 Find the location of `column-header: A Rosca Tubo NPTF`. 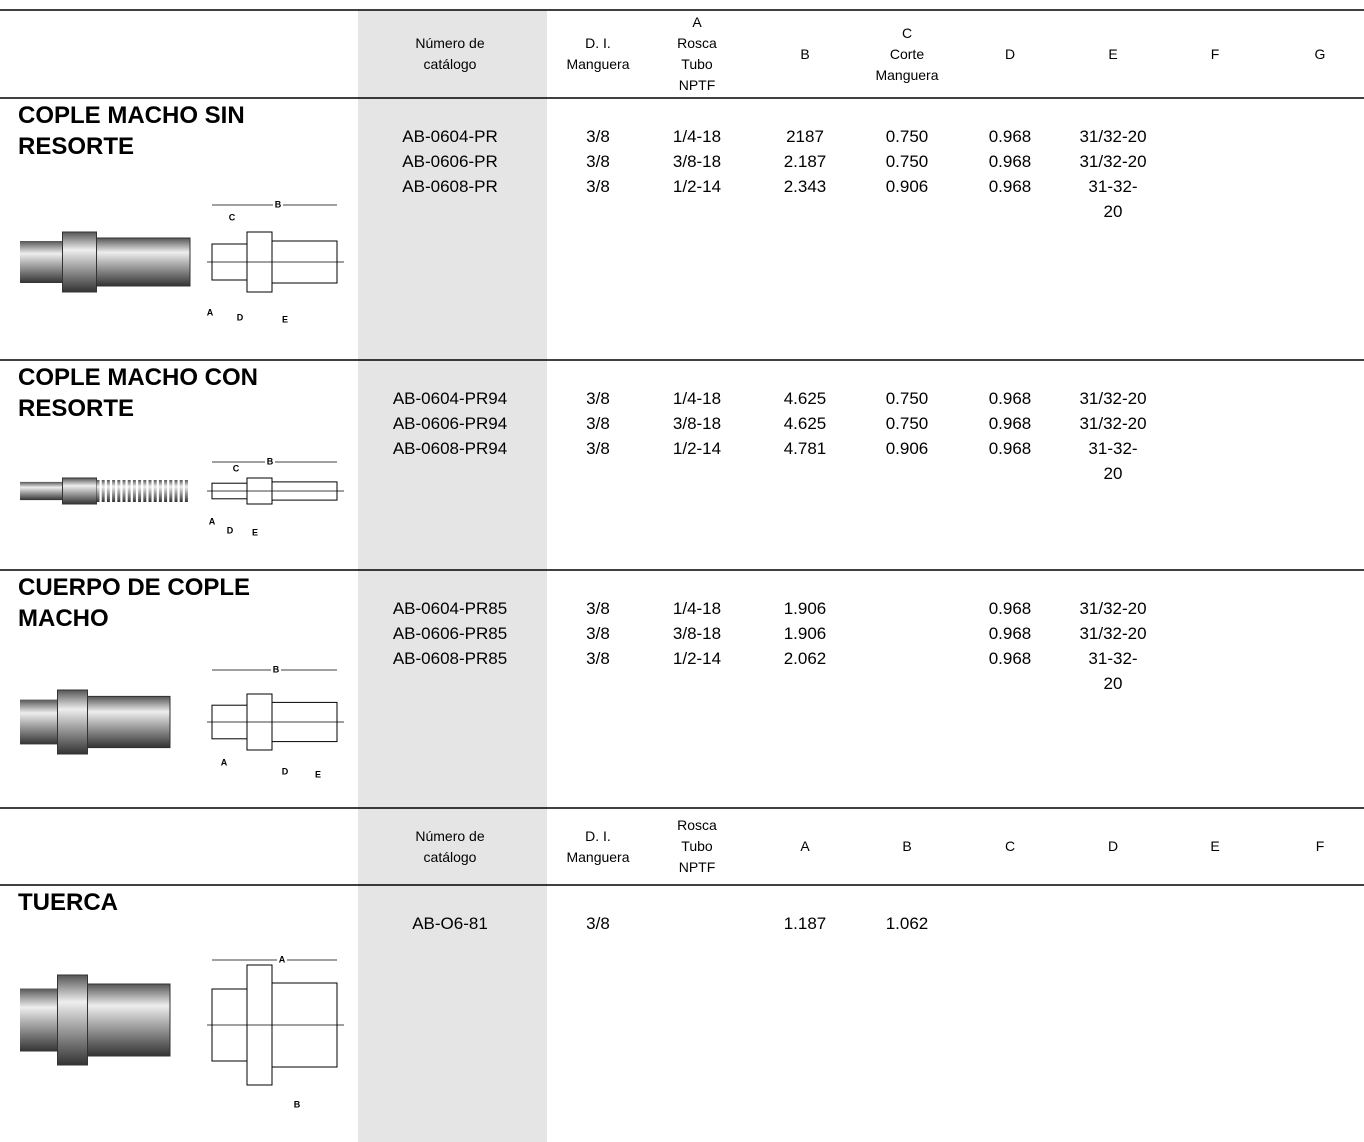

column-header: A Rosca Tubo NPTF is located at coordinates (697, 54).